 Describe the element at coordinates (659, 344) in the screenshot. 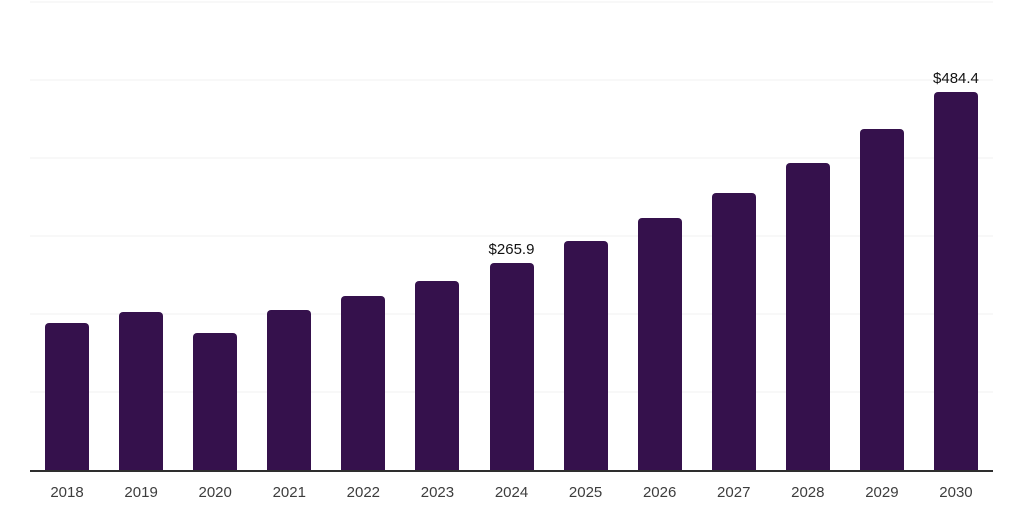

I see `bar-2026` at that location.